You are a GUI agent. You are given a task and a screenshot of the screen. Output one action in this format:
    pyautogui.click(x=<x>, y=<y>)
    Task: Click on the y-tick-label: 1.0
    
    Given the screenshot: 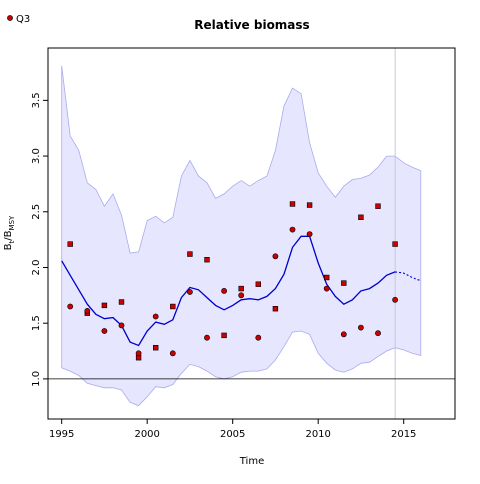 What is the action you would take?
    pyautogui.click(x=36, y=379)
    